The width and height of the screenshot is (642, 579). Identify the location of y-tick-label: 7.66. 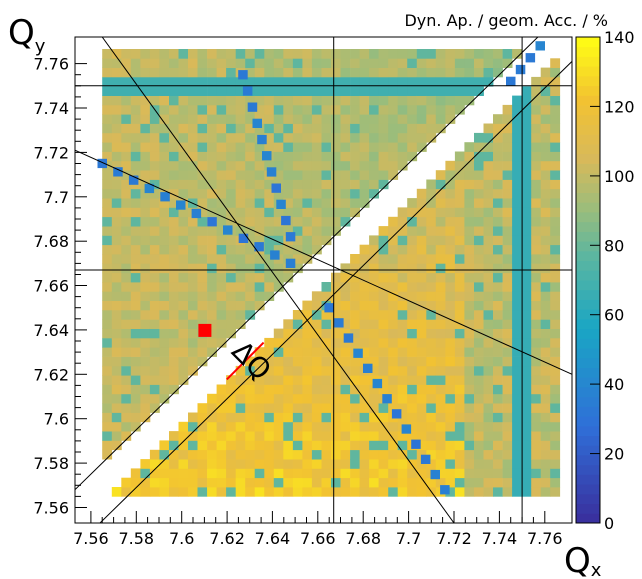
(51, 286).